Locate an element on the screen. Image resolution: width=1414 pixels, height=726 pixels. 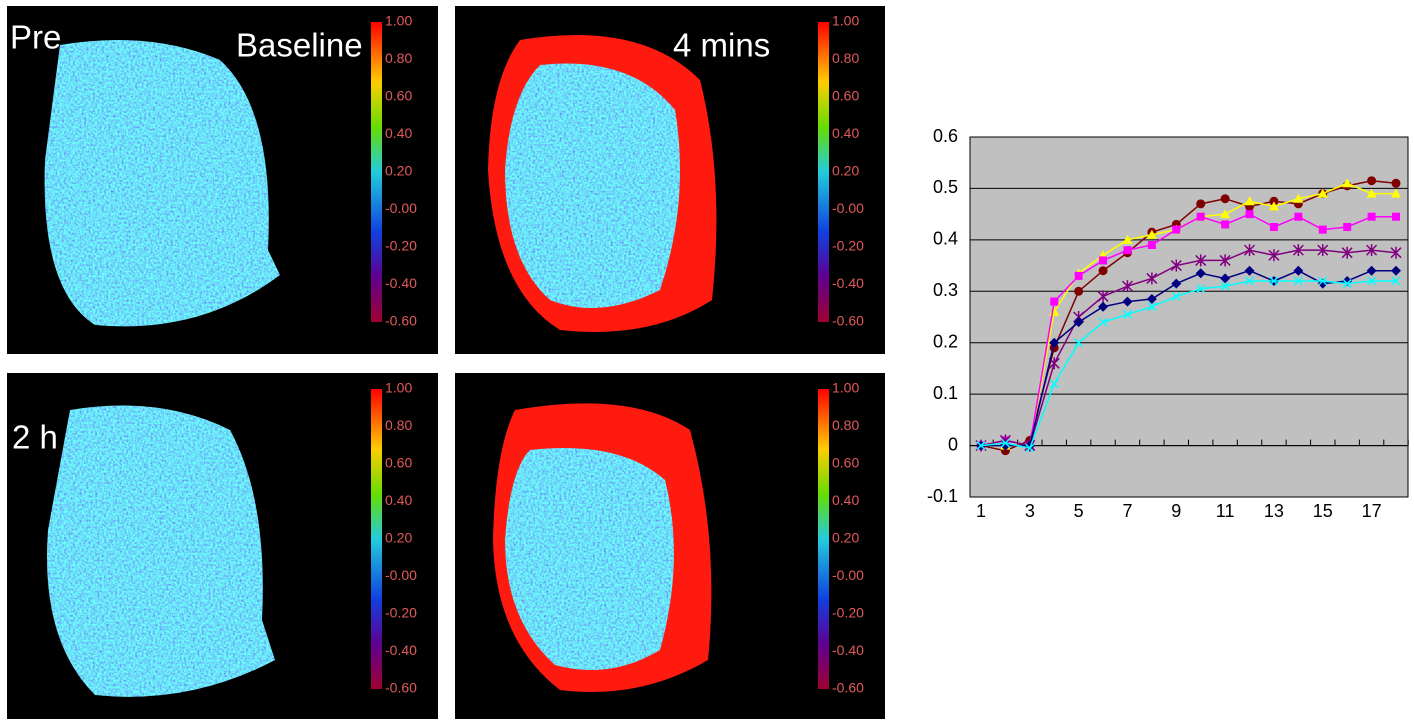
y-tick-label: 0.3 is located at coordinates (945, 290).